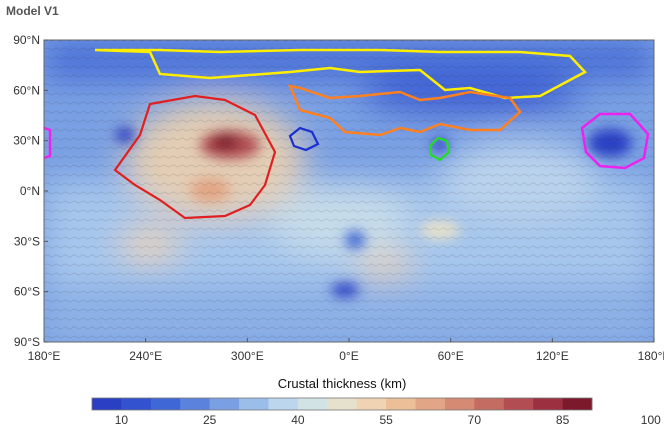 This screenshot has width=664, height=430. I want to click on lon-tick-label: 300°E, so click(247, 356).